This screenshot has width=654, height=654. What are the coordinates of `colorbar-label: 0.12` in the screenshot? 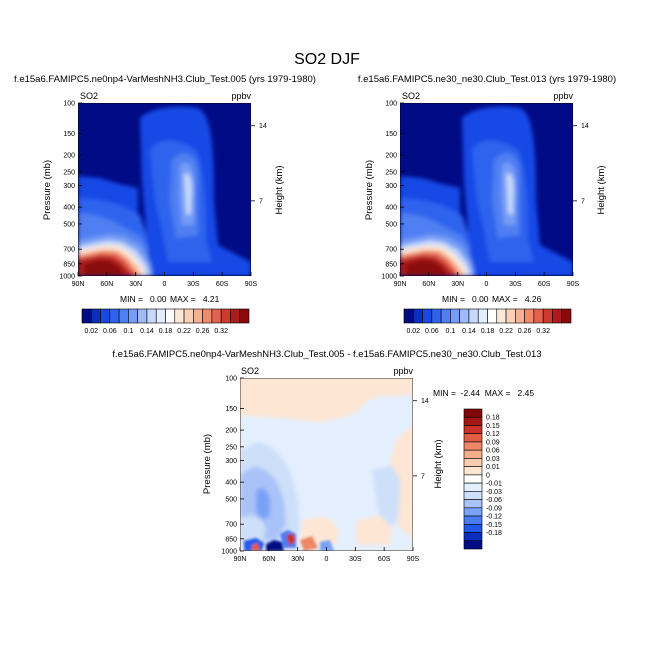 It's located at (493, 434).